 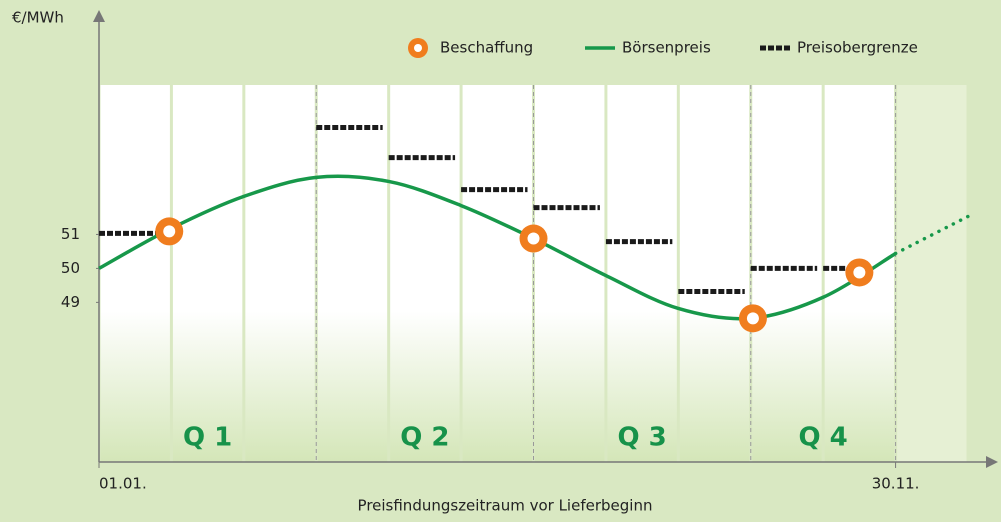 What do you see at coordinates (99, 16) in the screenshot?
I see `y-axis-arrow` at bounding box center [99, 16].